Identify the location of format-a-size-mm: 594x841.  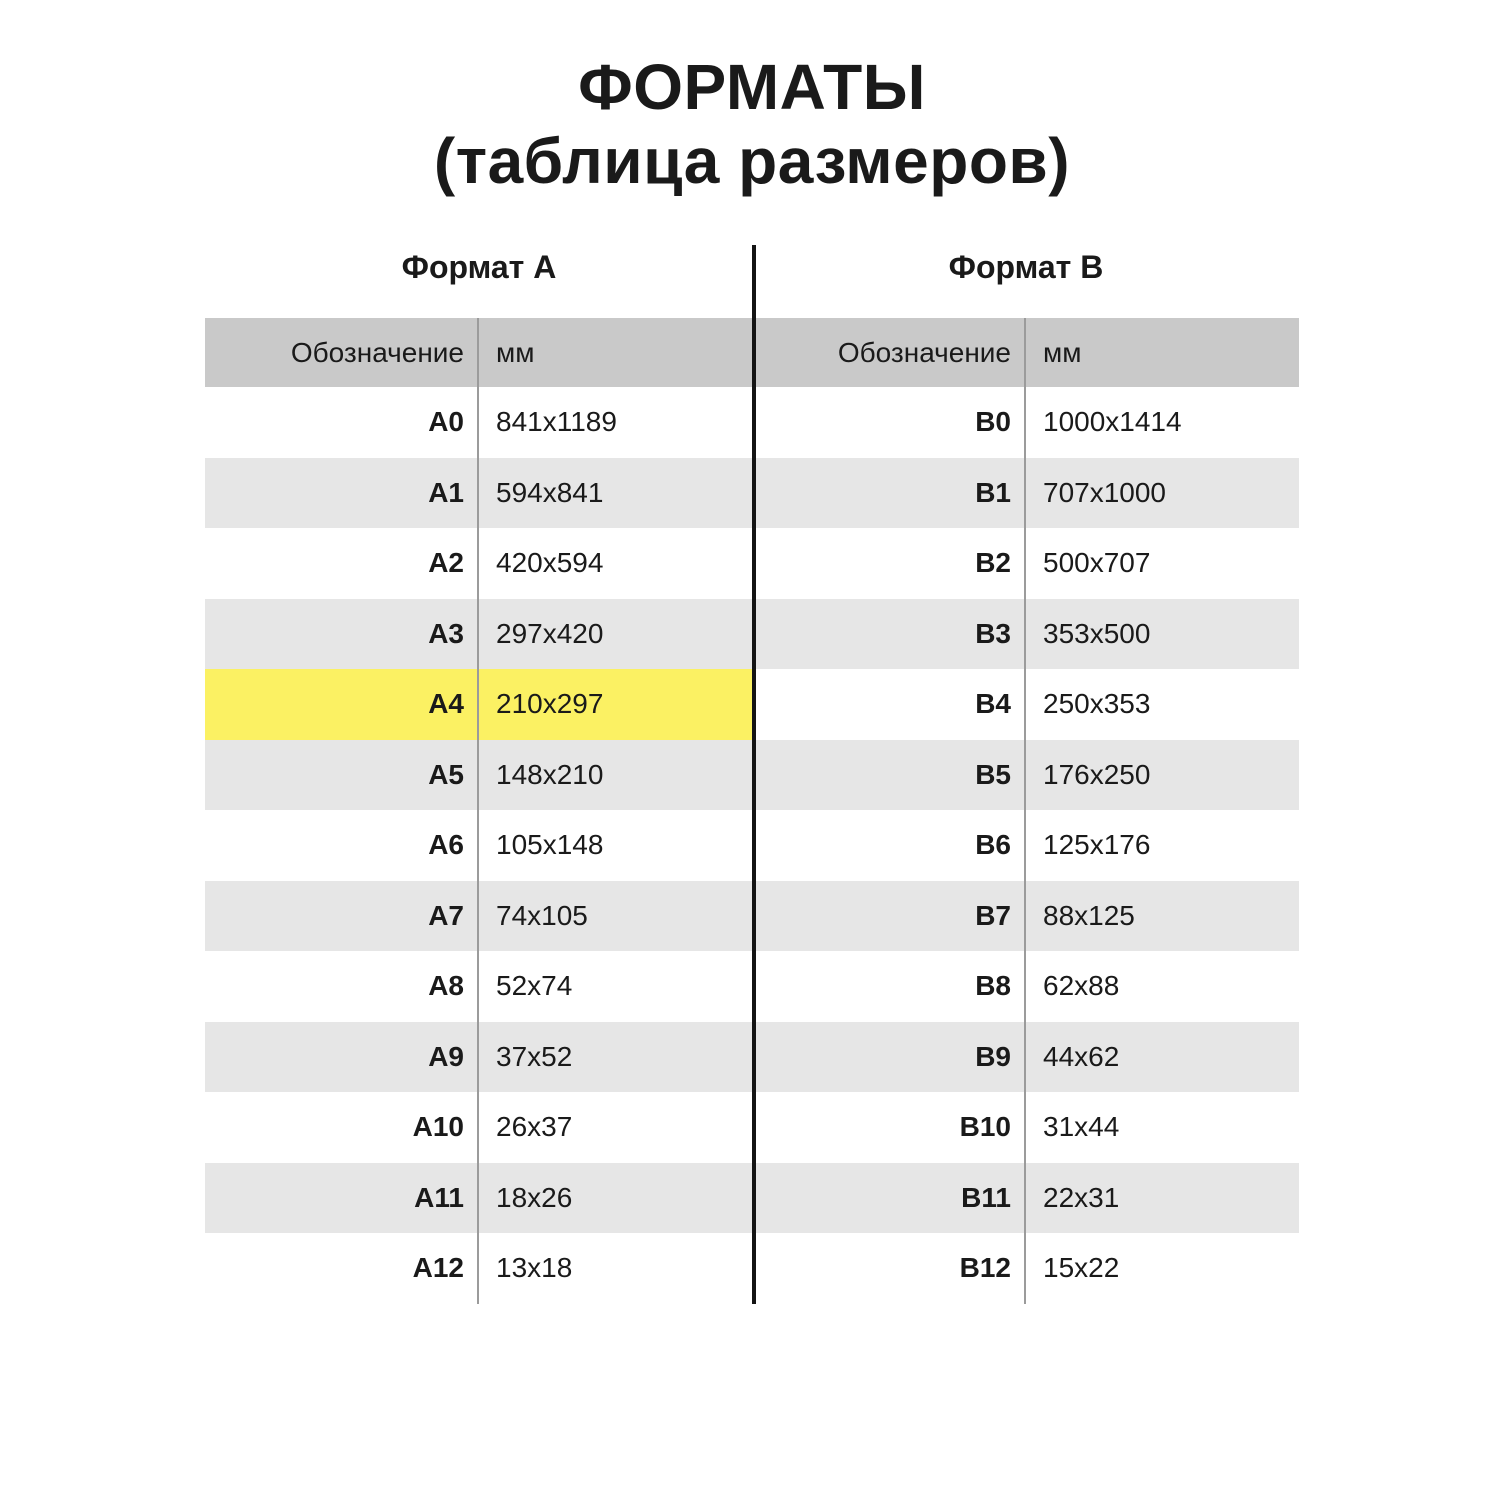
(550, 492).